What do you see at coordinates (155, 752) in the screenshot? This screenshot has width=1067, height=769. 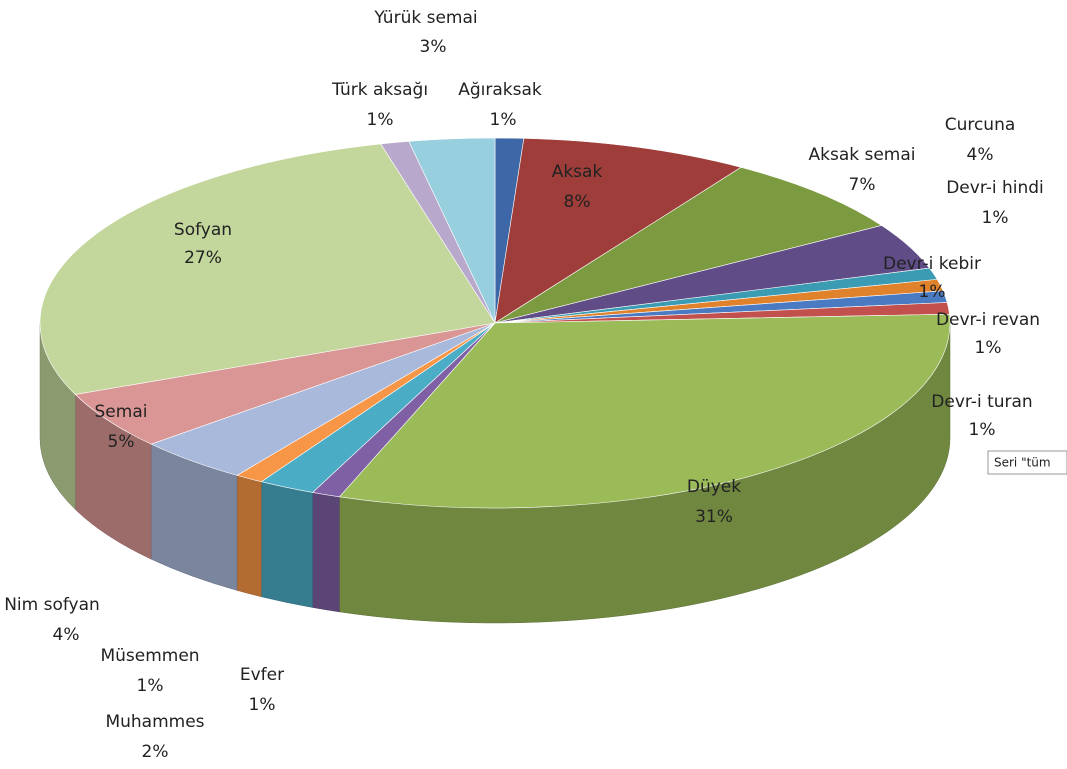 I see `value-label: 2%` at bounding box center [155, 752].